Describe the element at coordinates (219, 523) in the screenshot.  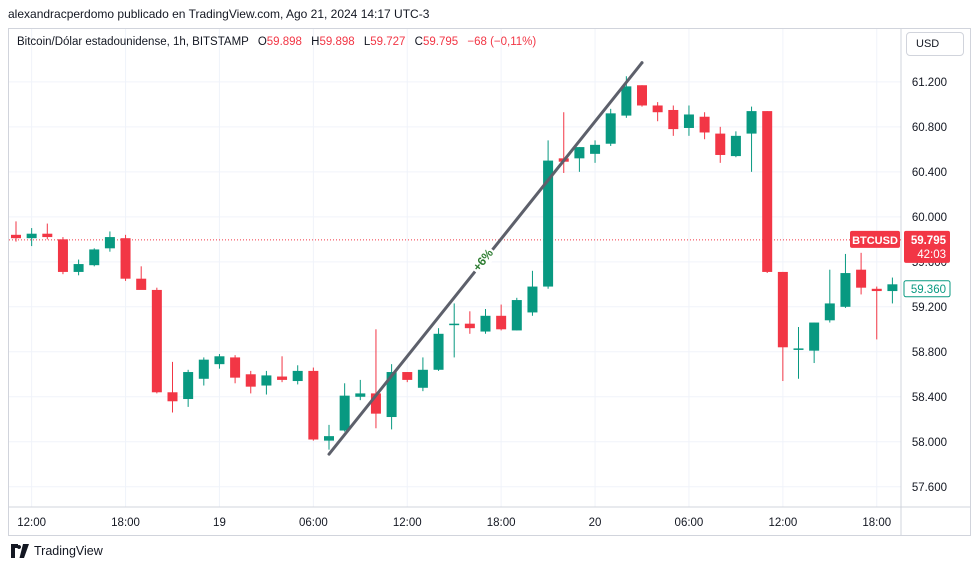
I see `x-tick-label: 19` at that location.